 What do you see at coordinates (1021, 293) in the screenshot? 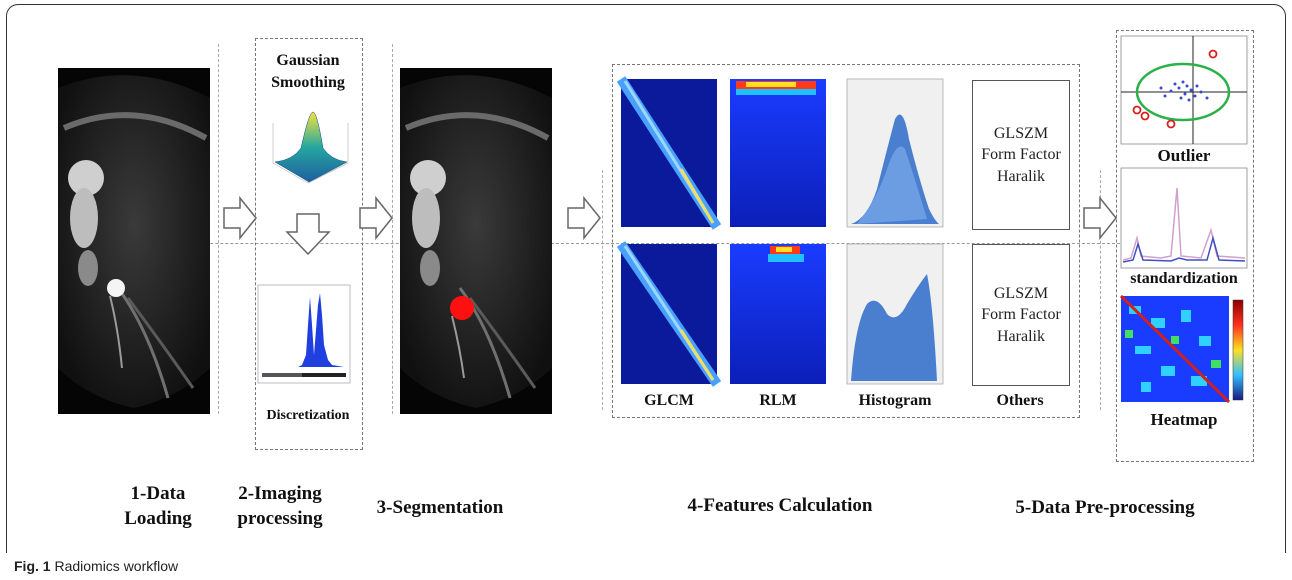
I see `others-bottom-line-1: GLSZM` at bounding box center [1021, 293].